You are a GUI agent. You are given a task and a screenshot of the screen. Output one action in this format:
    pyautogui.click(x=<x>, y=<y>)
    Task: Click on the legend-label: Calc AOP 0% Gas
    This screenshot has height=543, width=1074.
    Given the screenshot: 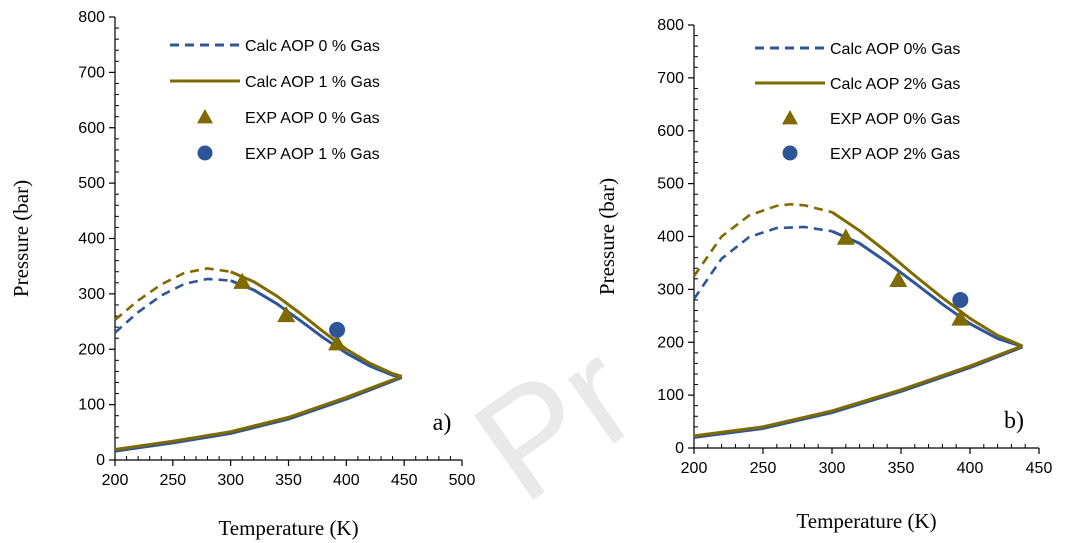 What is the action you would take?
    pyautogui.click(x=895, y=49)
    